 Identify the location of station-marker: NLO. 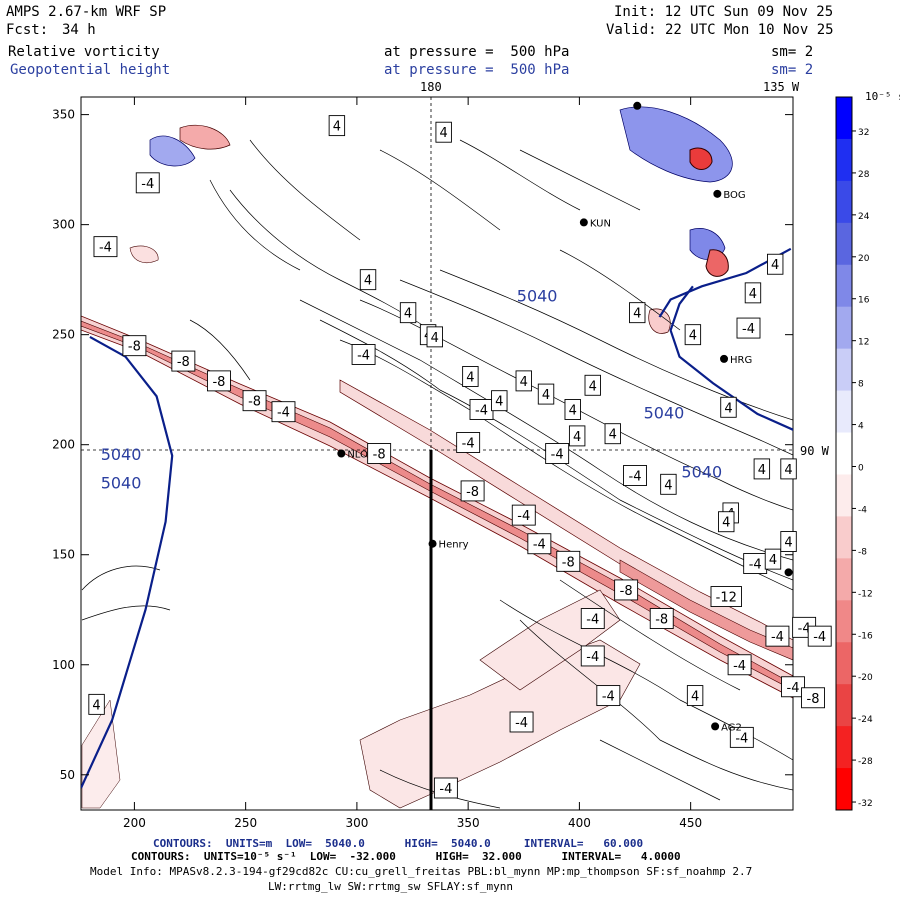
(352, 455).